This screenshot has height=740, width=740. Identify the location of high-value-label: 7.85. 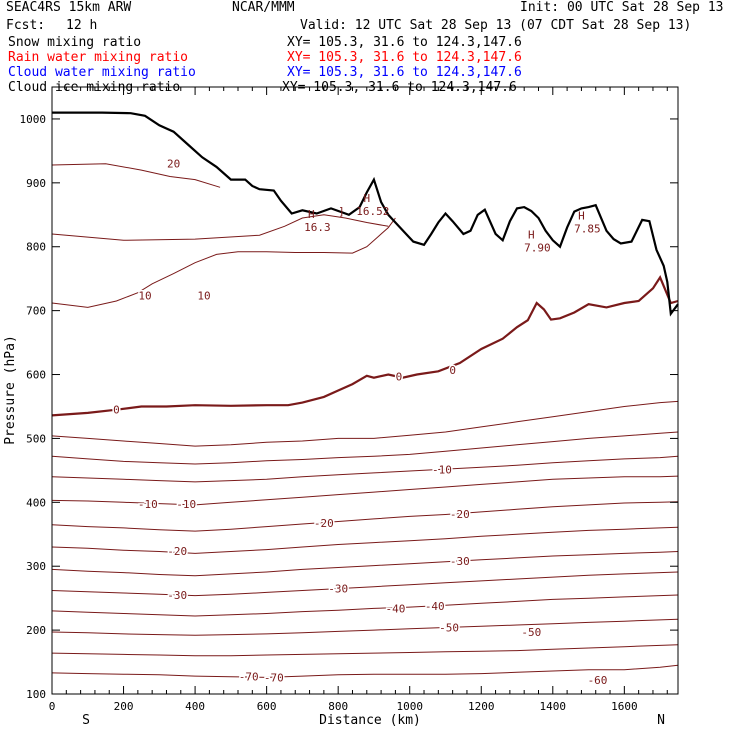
(587, 228).